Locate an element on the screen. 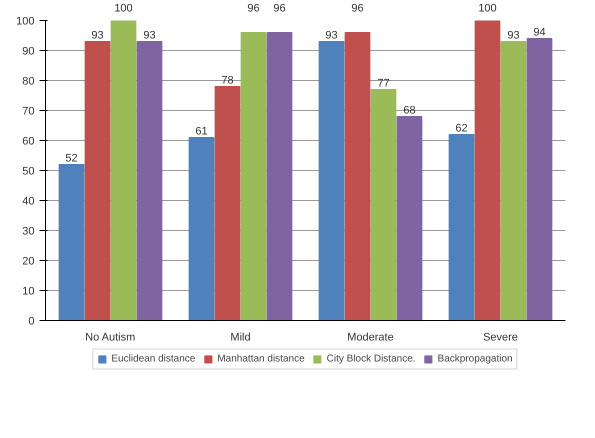 The width and height of the screenshot is (595, 438). x-tick-label: Mild is located at coordinates (240, 338).